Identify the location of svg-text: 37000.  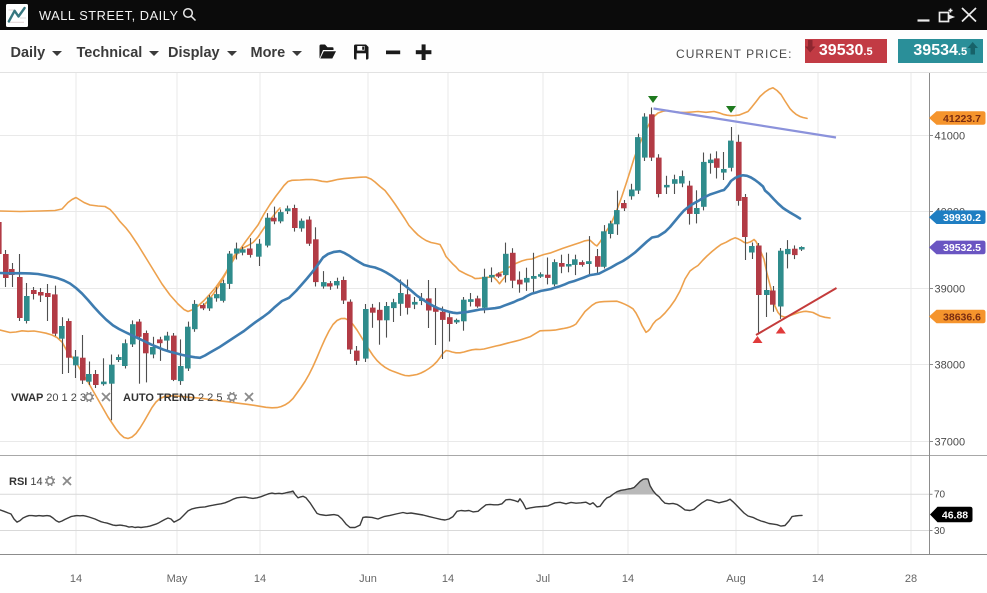
(950, 443).